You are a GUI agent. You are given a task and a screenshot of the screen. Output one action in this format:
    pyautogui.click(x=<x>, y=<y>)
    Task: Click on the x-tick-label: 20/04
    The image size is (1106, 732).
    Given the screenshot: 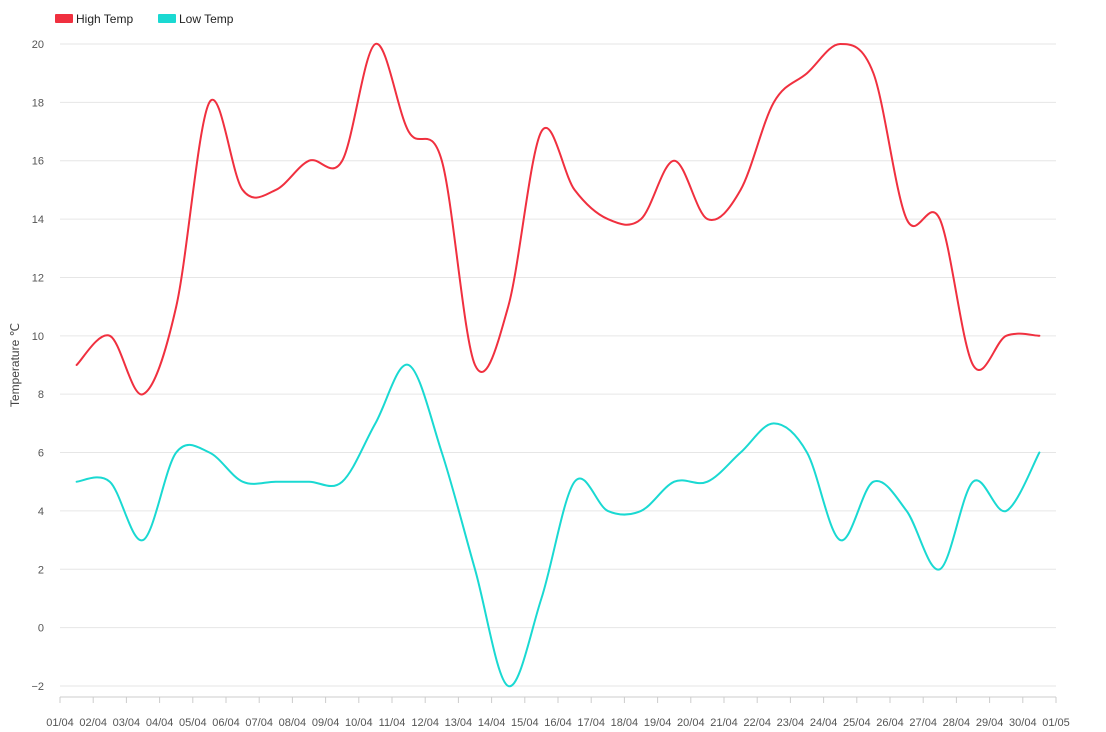 What is the action you would take?
    pyautogui.click(x=691, y=723)
    